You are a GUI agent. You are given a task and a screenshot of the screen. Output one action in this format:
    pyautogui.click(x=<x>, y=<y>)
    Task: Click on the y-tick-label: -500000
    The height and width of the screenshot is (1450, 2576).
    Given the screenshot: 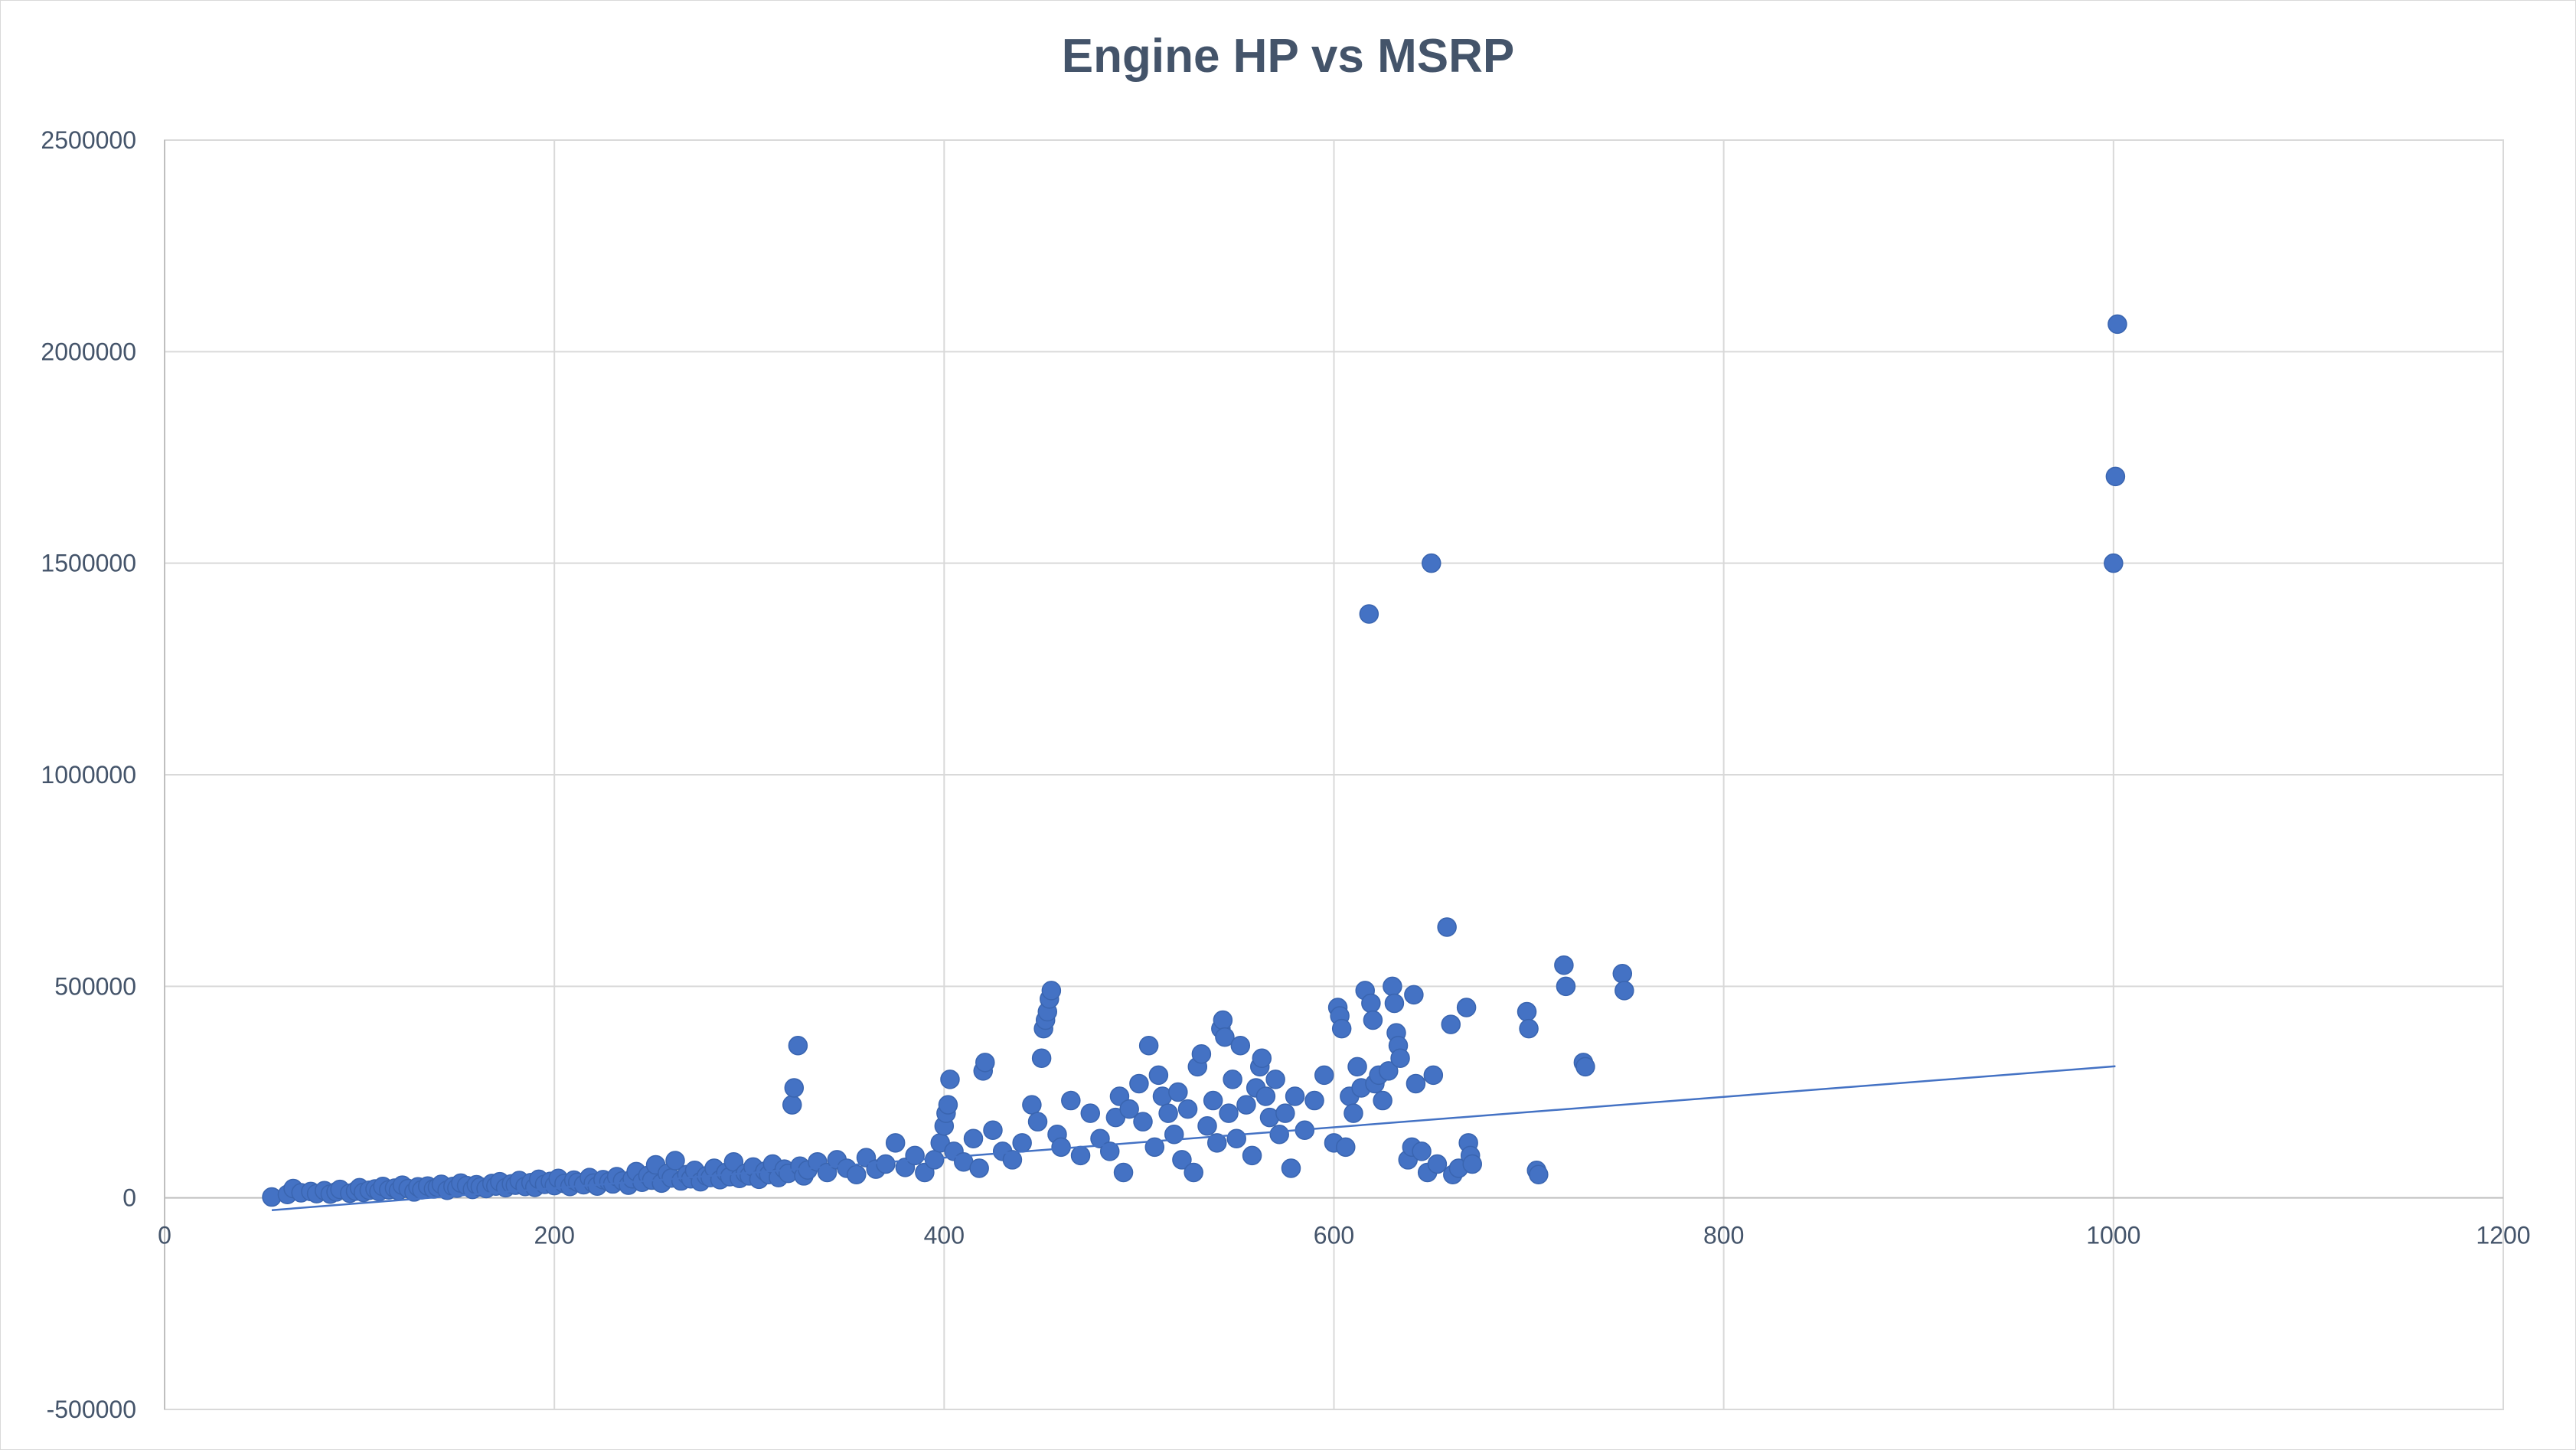 What is the action you would take?
    pyautogui.click(x=91, y=1409)
    